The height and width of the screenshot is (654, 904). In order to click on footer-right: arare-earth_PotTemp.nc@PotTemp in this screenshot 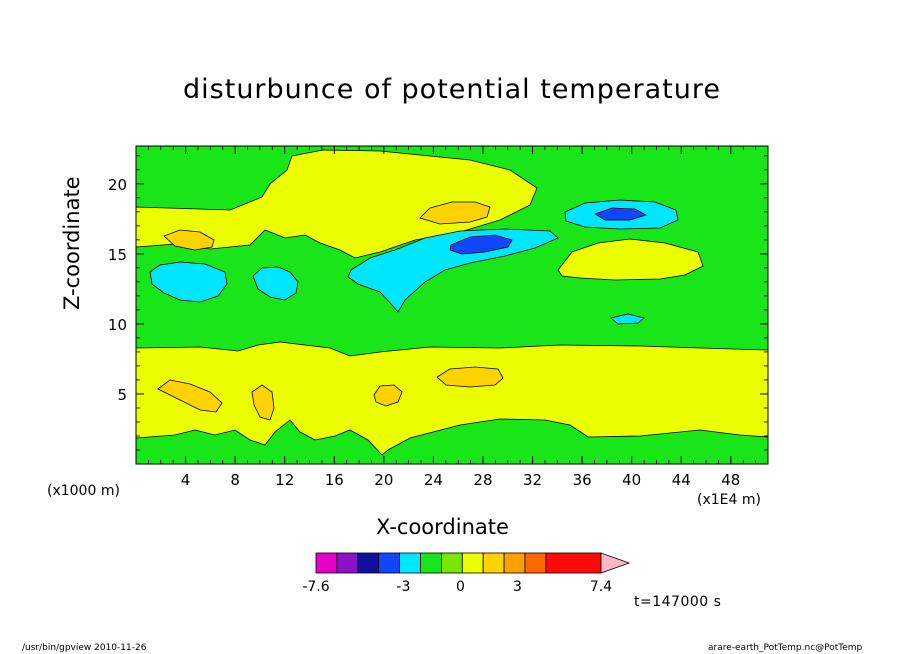, I will do `click(785, 648)`.